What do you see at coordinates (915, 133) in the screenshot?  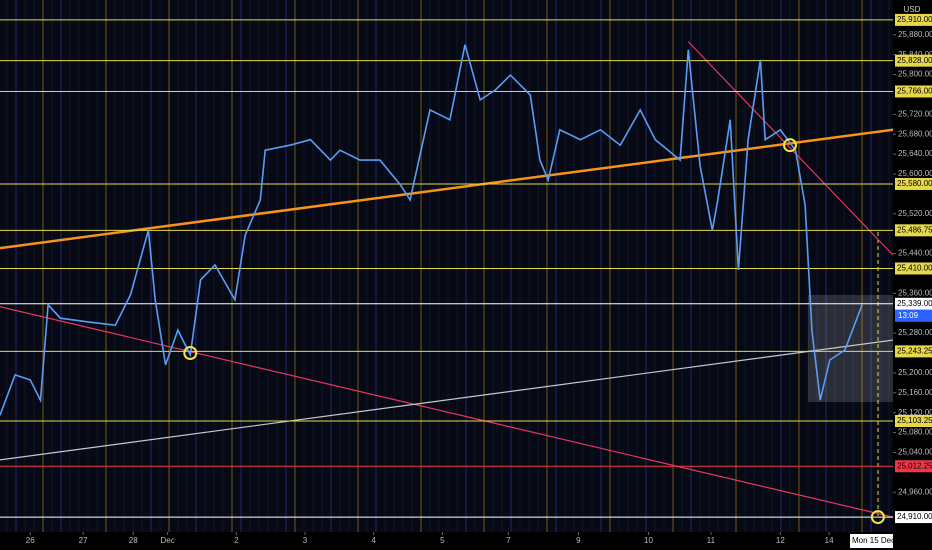 I see `y-tick-label: 25,680.00` at bounding box center [915, 133].